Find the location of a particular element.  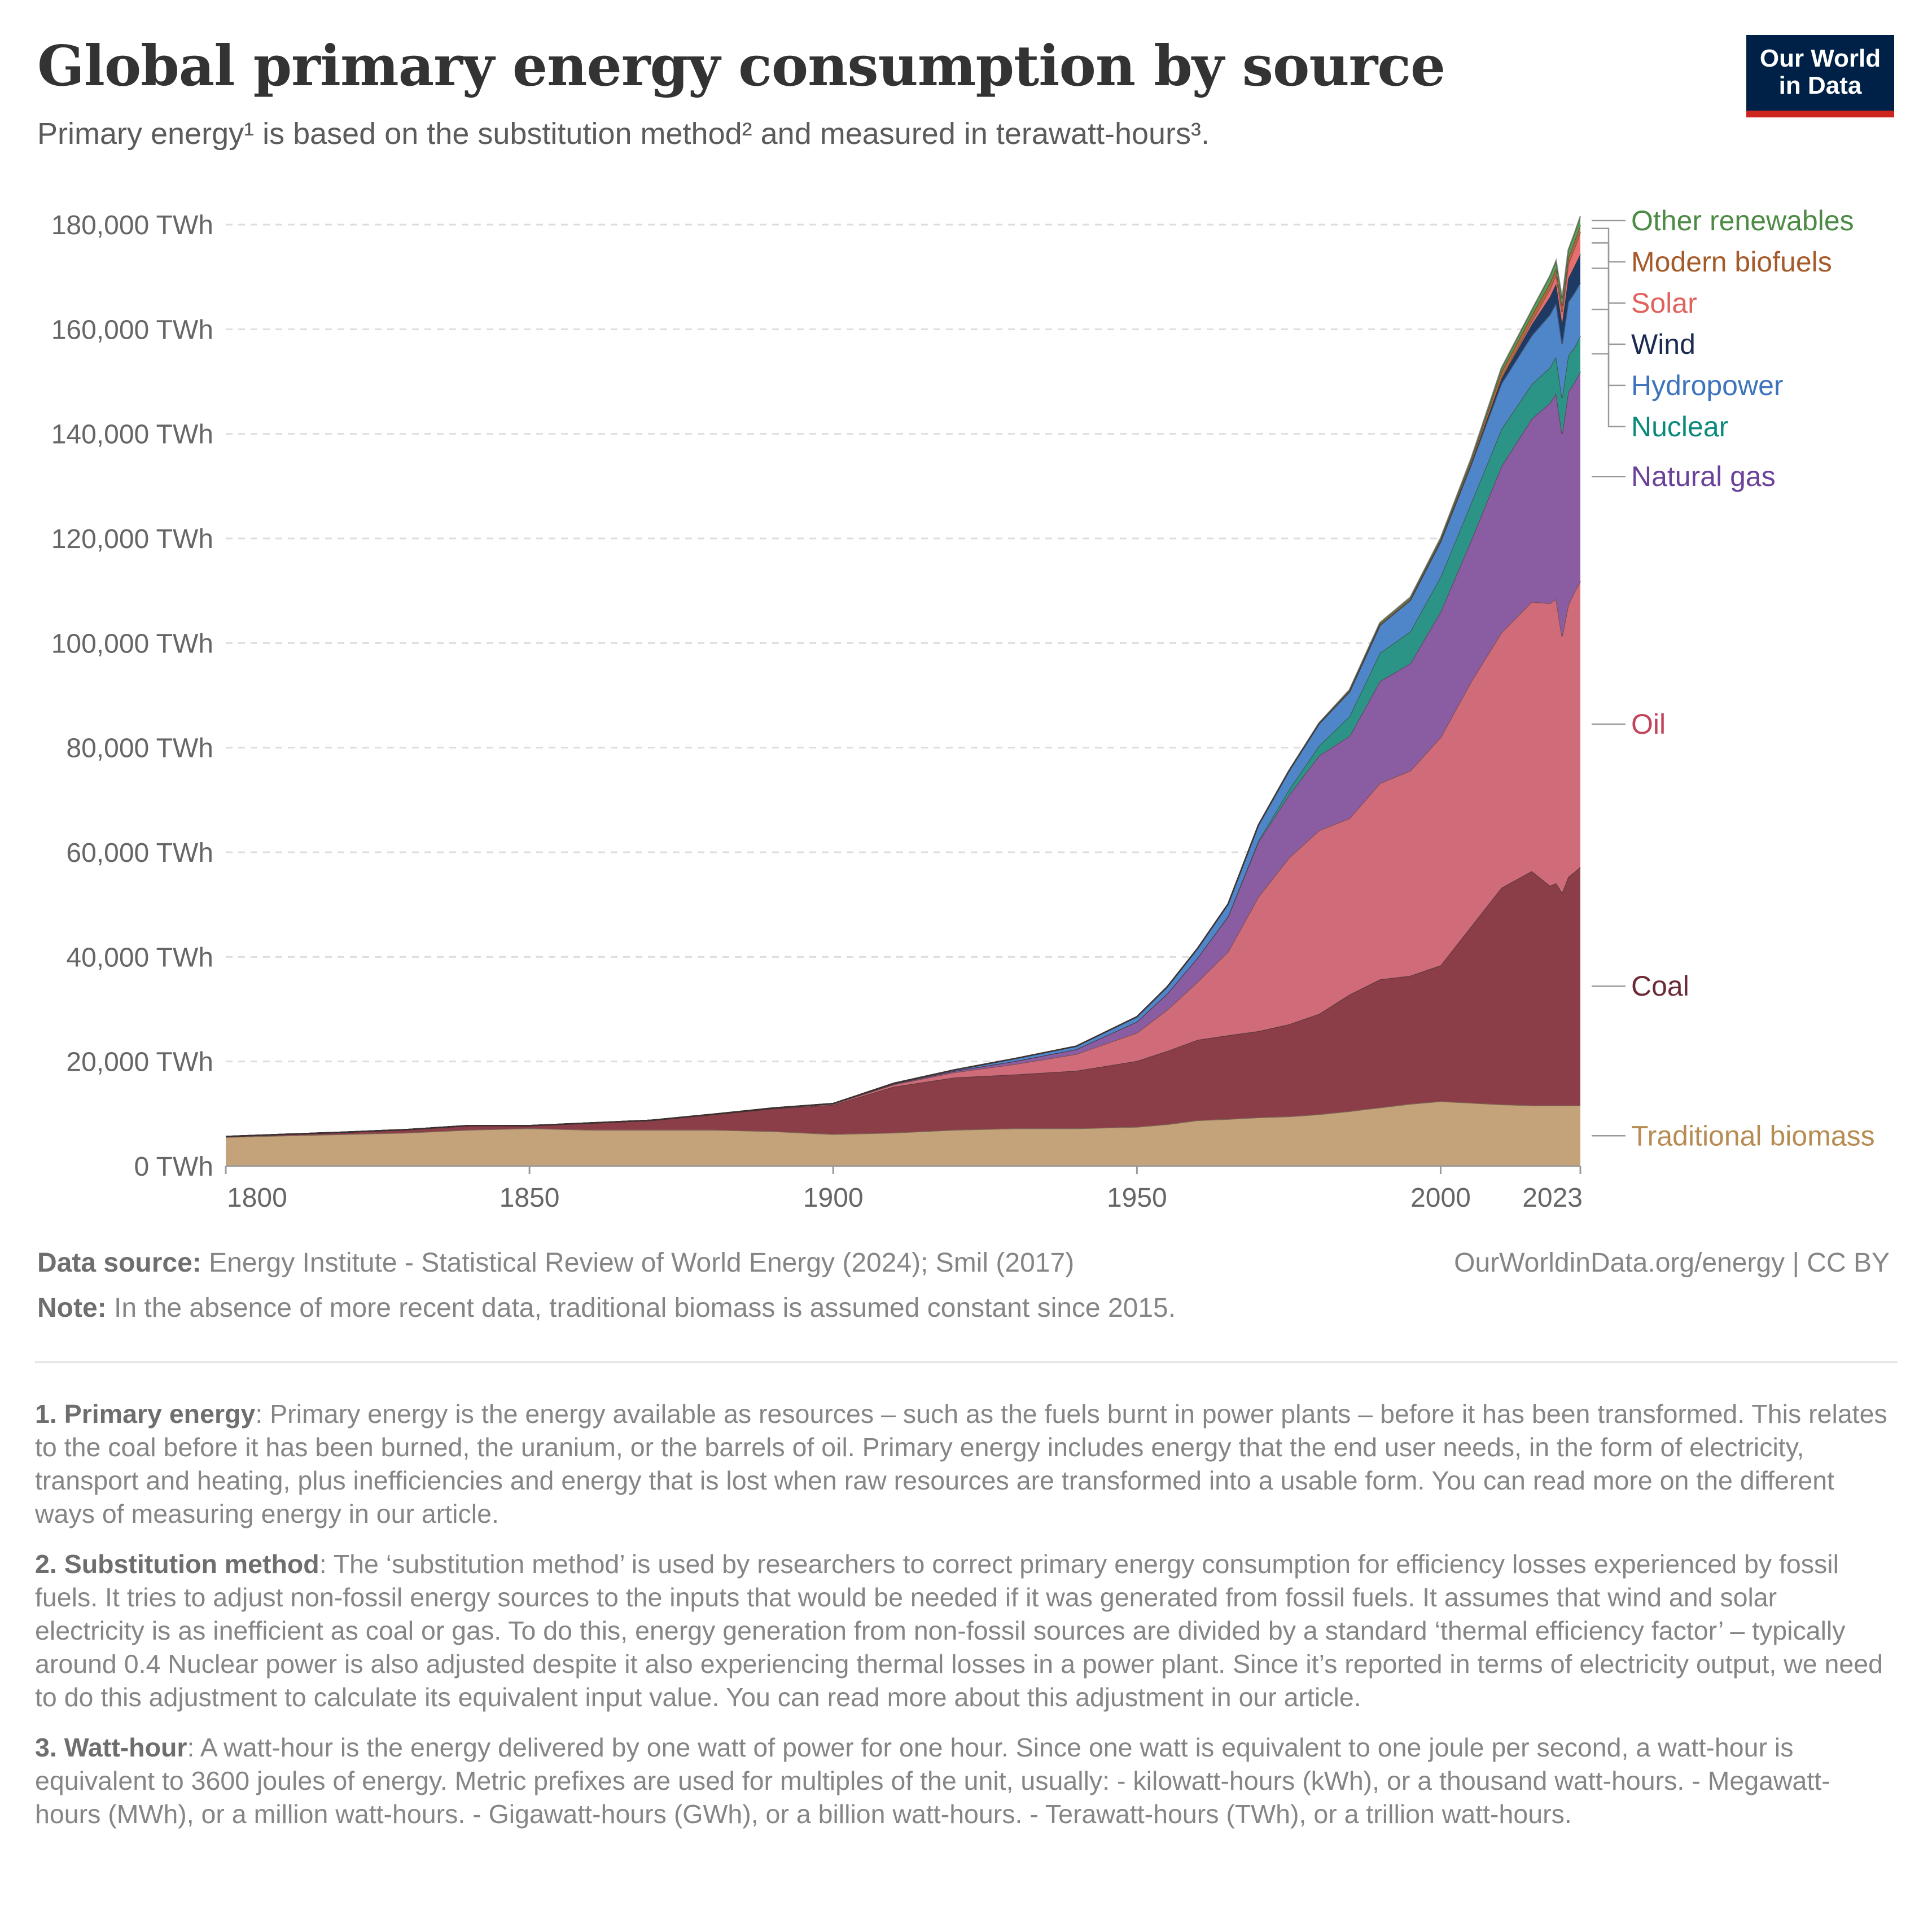

series-label-coal: Coal is located at coordinates (1660, 986).